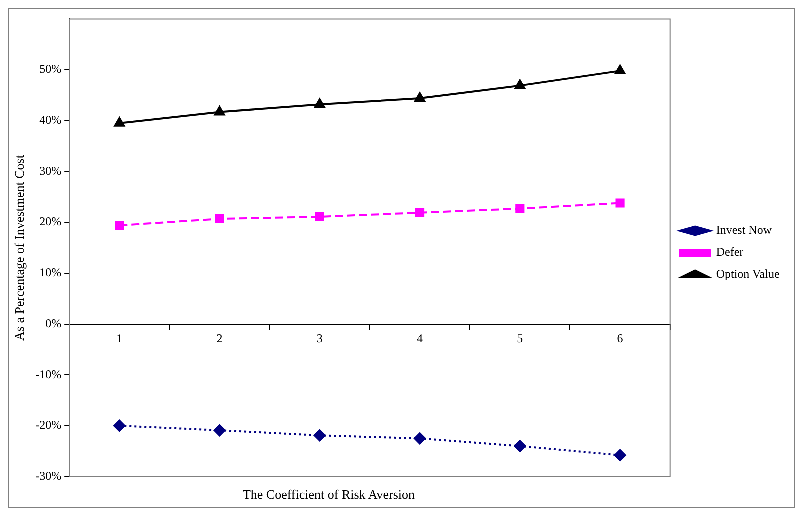 The image size is (803, 516). I want to click on x-tick-label: 4, so click(420, 339).